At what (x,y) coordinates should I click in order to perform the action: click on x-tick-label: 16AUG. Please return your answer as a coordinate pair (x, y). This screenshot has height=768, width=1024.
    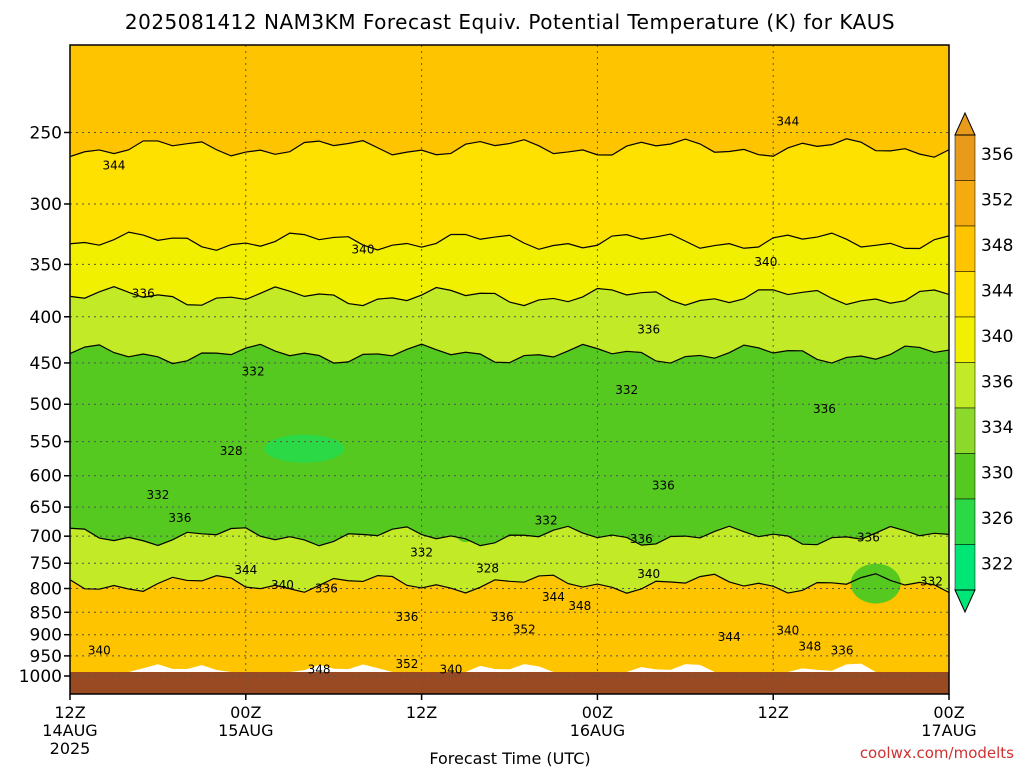
    Looking at the image, I should click on (597, 730).